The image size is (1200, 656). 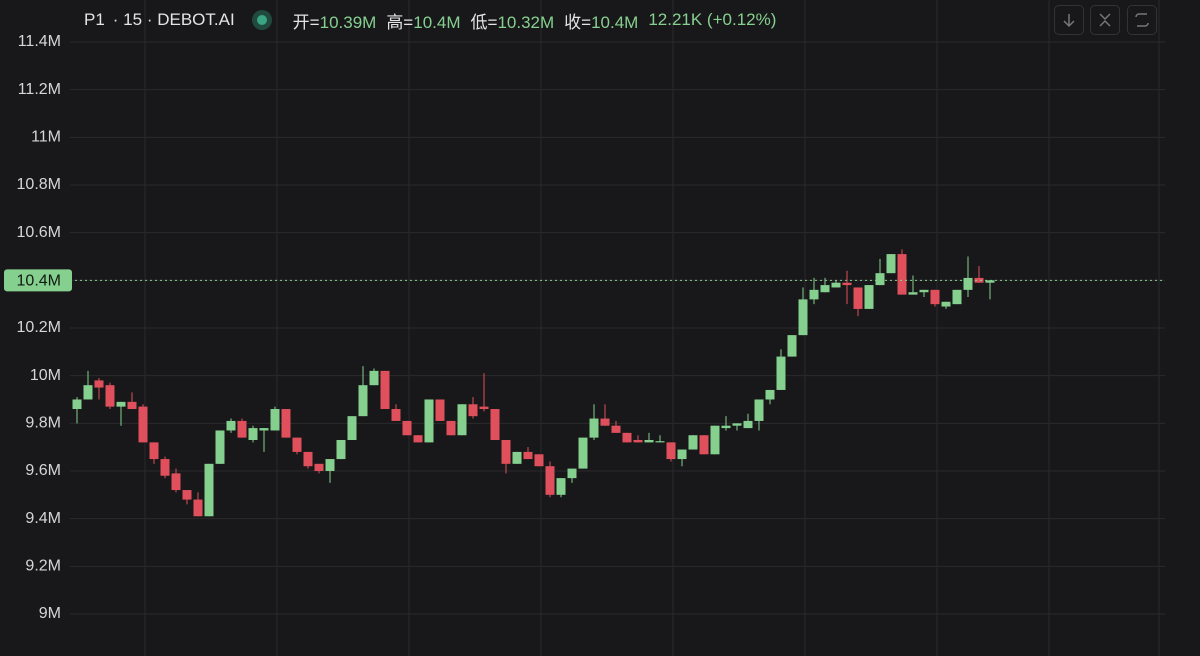 I want to click on symbol: P1, so click(x=94, y=19).